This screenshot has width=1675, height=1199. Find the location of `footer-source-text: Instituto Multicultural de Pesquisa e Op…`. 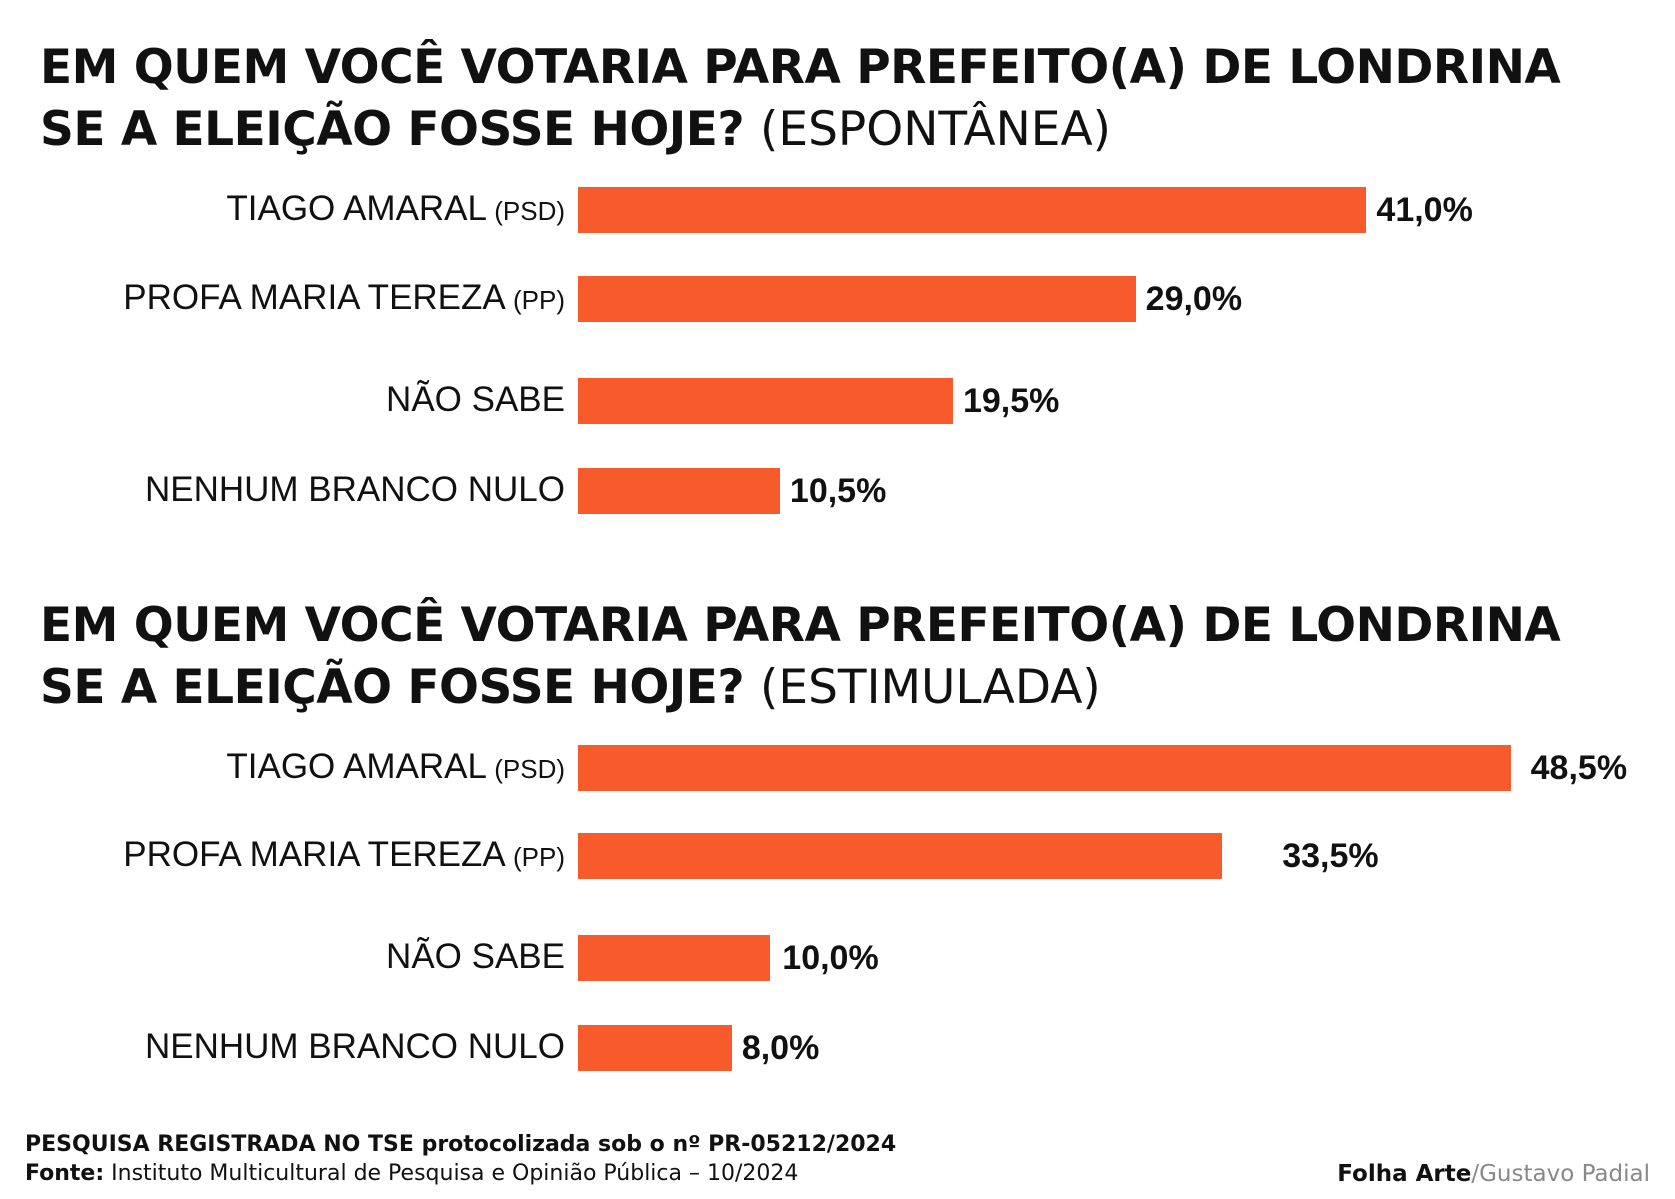

footer-source-text: Instituto Multicultural de Pesquisa e Op… is located at coordinates (455, 1173).